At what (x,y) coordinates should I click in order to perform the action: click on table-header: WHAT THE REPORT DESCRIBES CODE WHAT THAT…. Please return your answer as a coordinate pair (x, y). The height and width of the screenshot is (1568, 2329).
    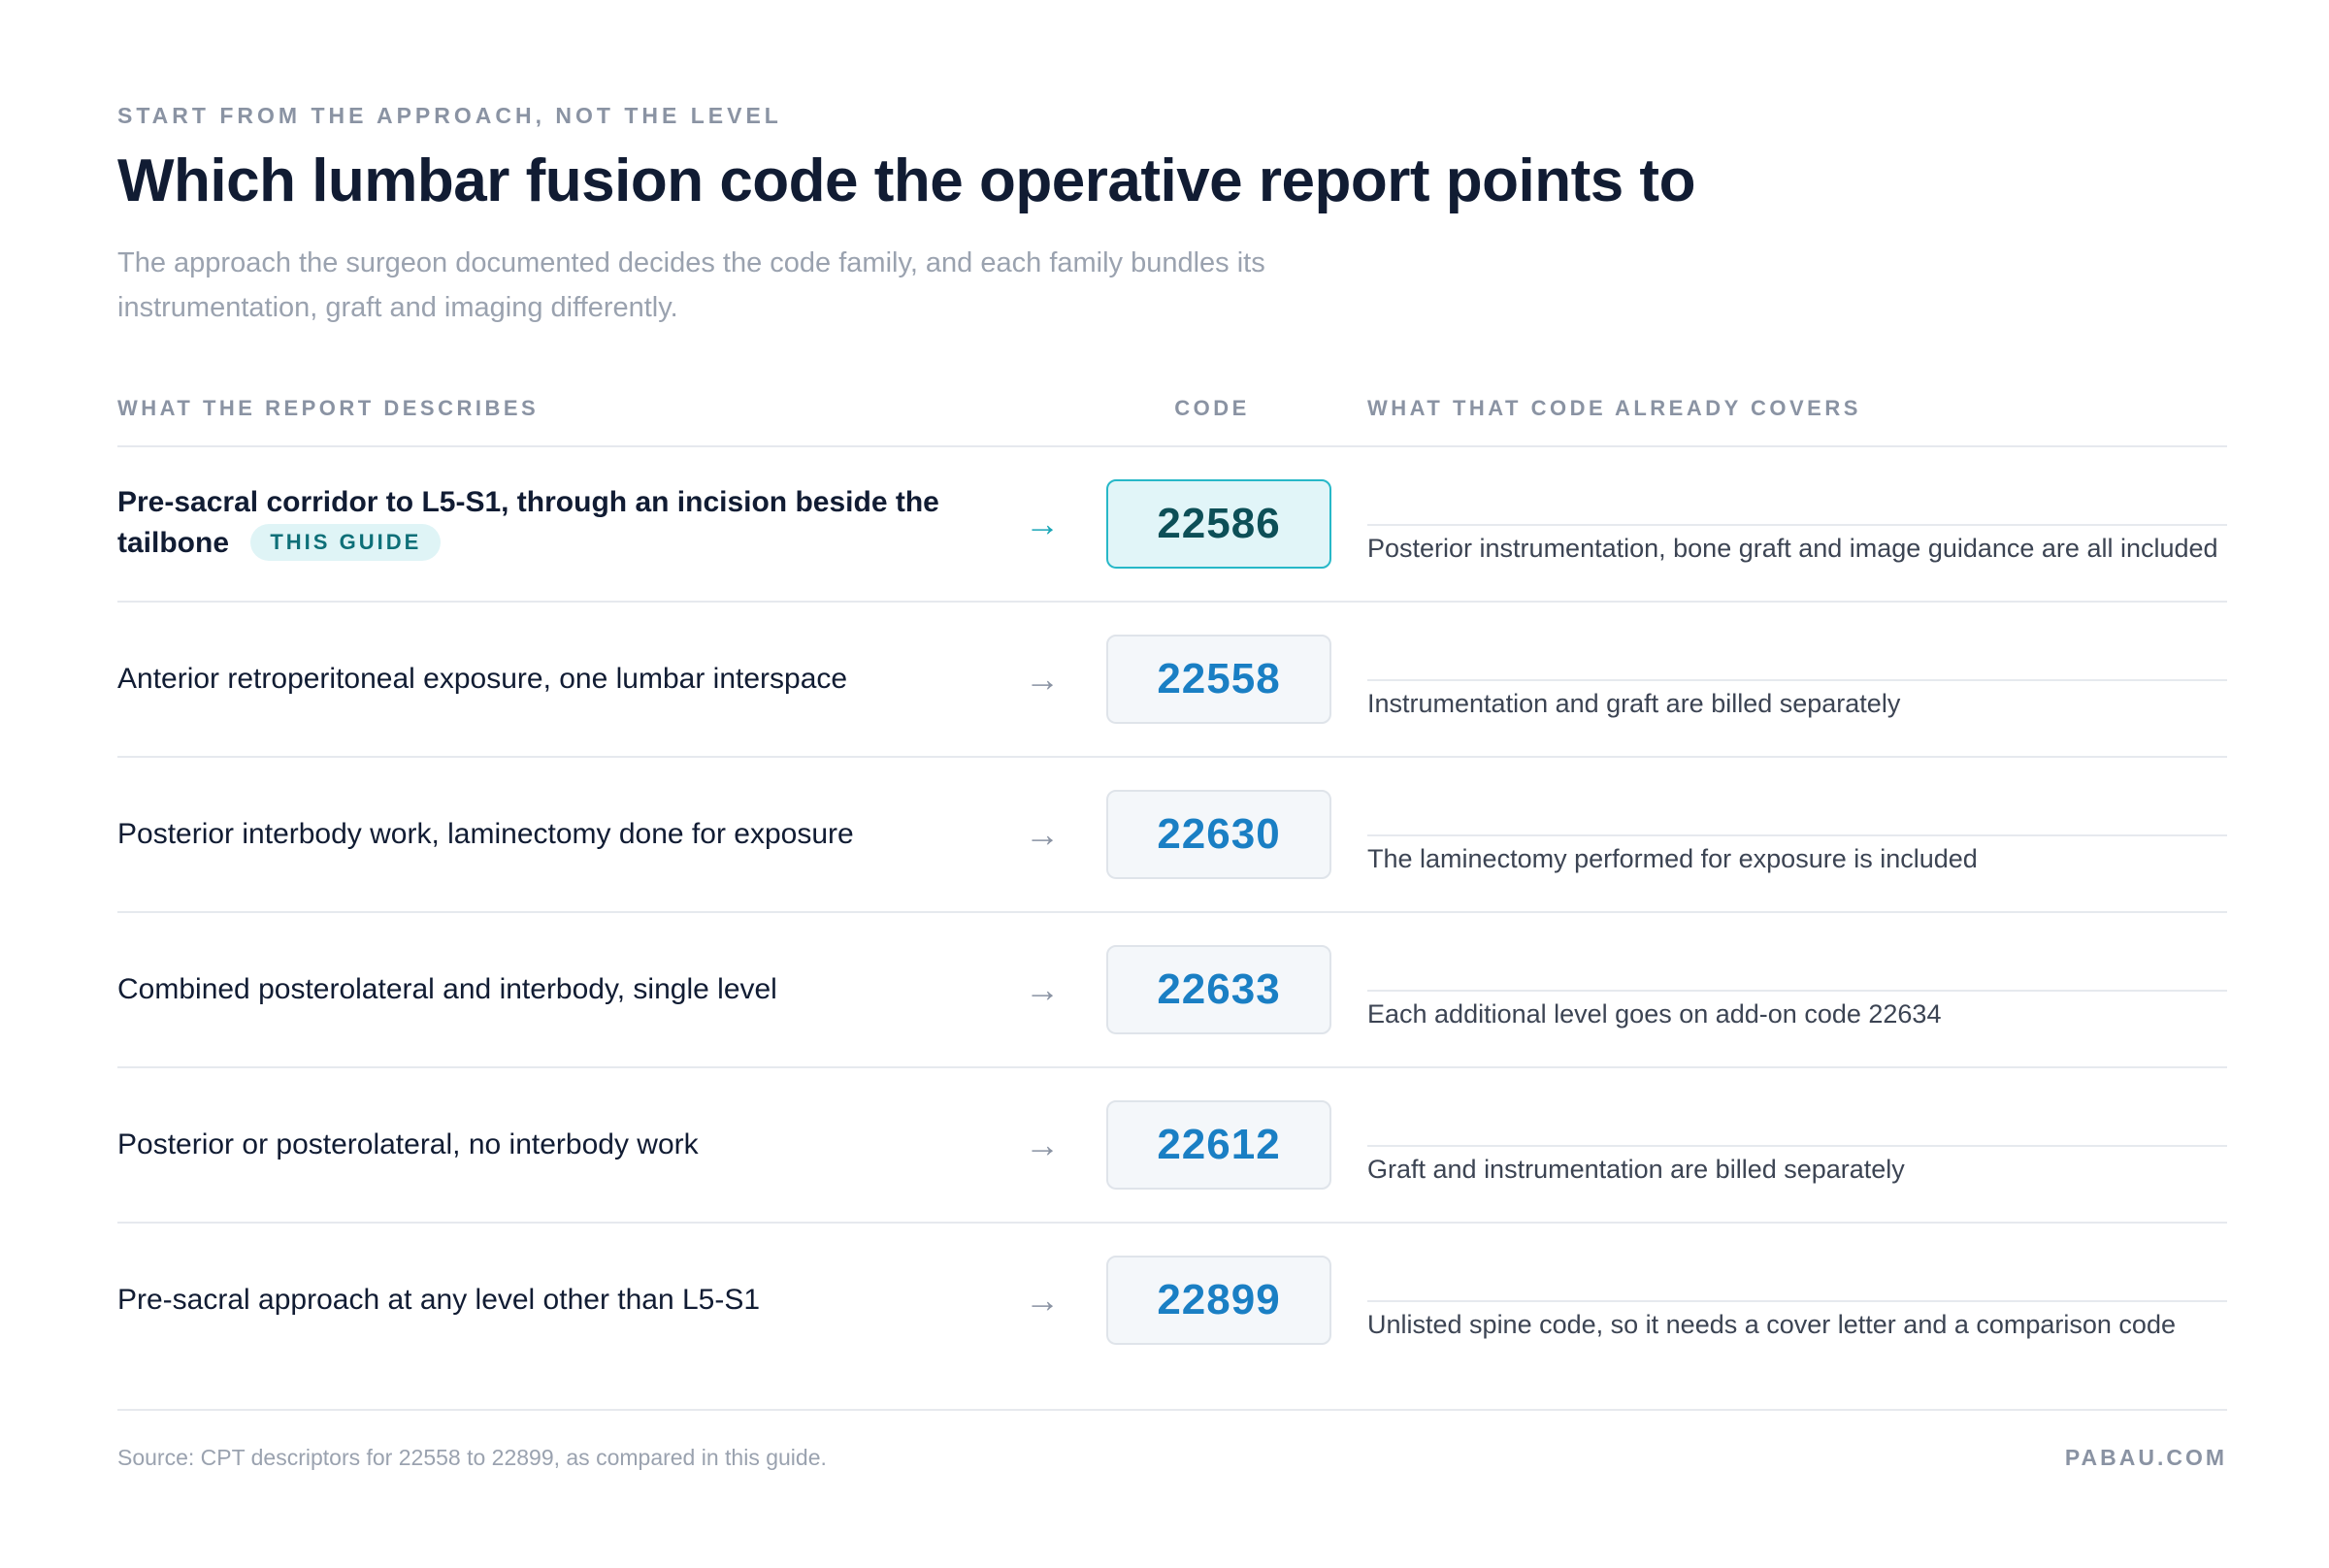
    Looking at the image, I should click on (1172, 414).